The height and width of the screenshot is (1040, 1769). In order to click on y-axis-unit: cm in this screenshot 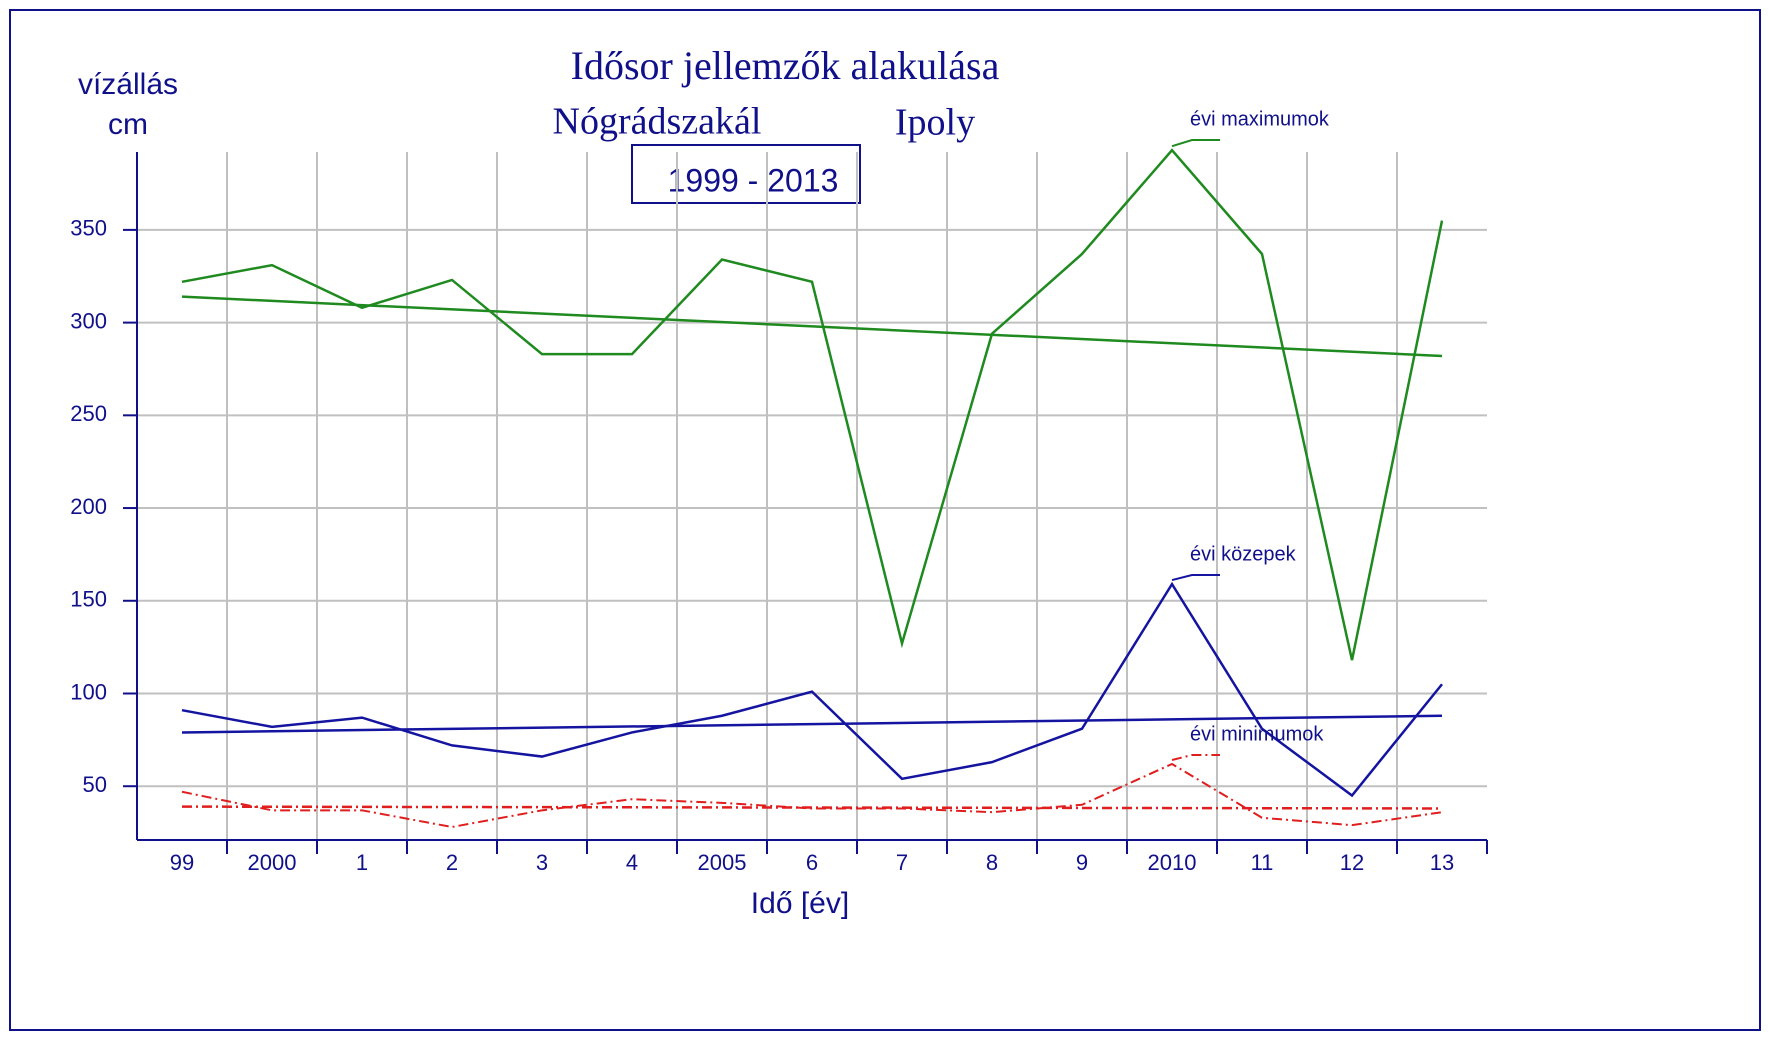, I will do `click(128, 124)`.